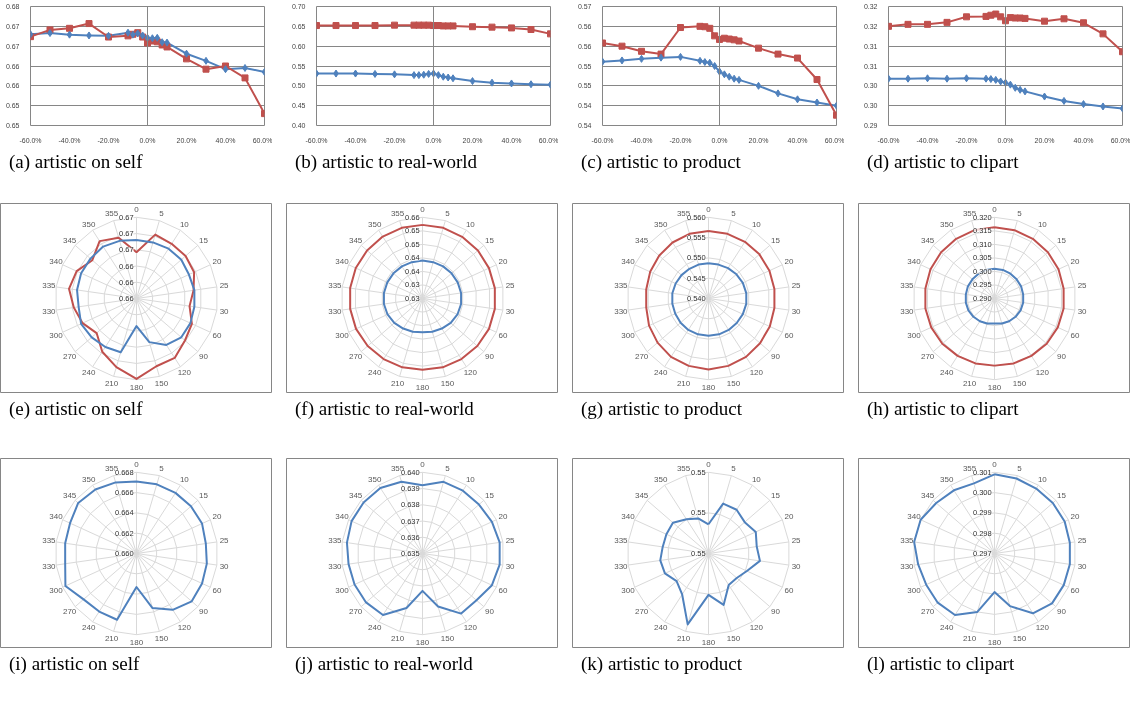  Describe the element at coordinates (943, 162) in the screenshot. I see `text: (d) artistic to clipart` at that location.